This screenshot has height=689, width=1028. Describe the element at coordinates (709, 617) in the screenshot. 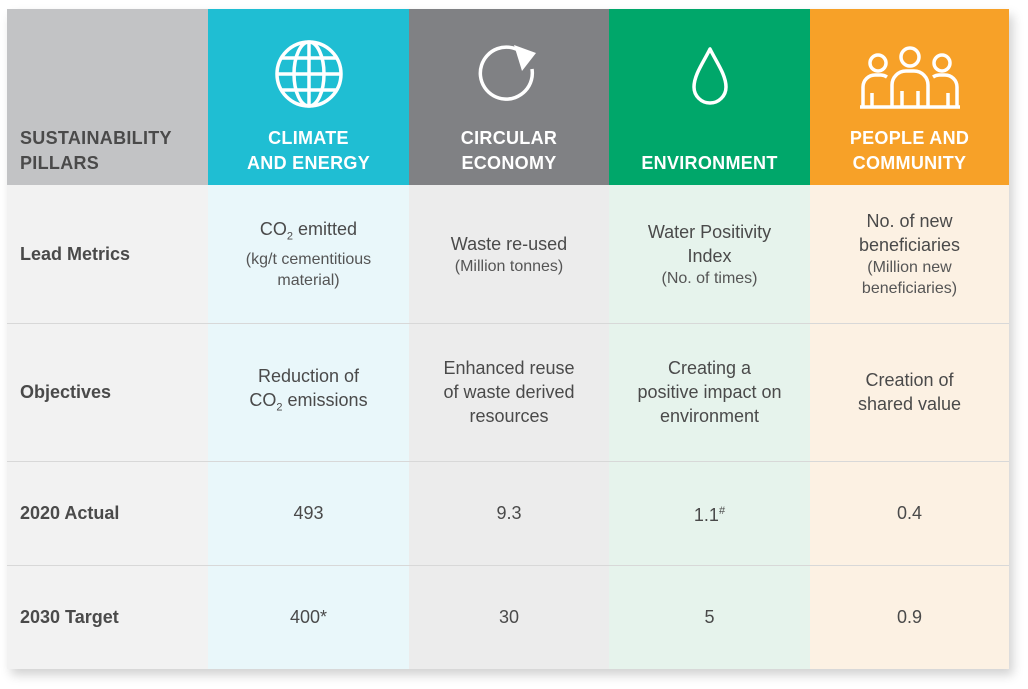

I see `environment-2030-target: 5` at that location.